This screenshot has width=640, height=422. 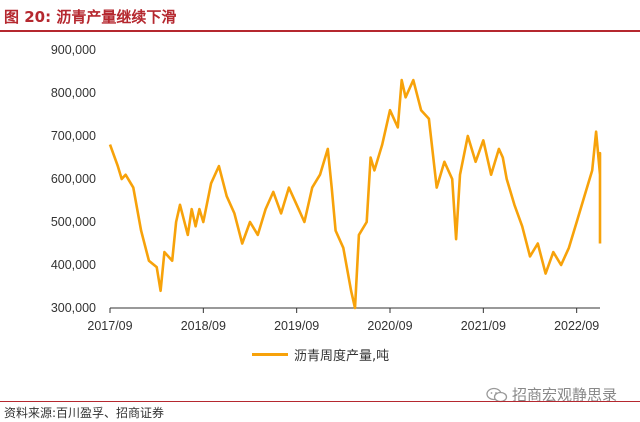 What do you see at coordinates (73, 136) in the screenshot?
I see `y-tick-label: 700,000` at bounding box center [73, 136].